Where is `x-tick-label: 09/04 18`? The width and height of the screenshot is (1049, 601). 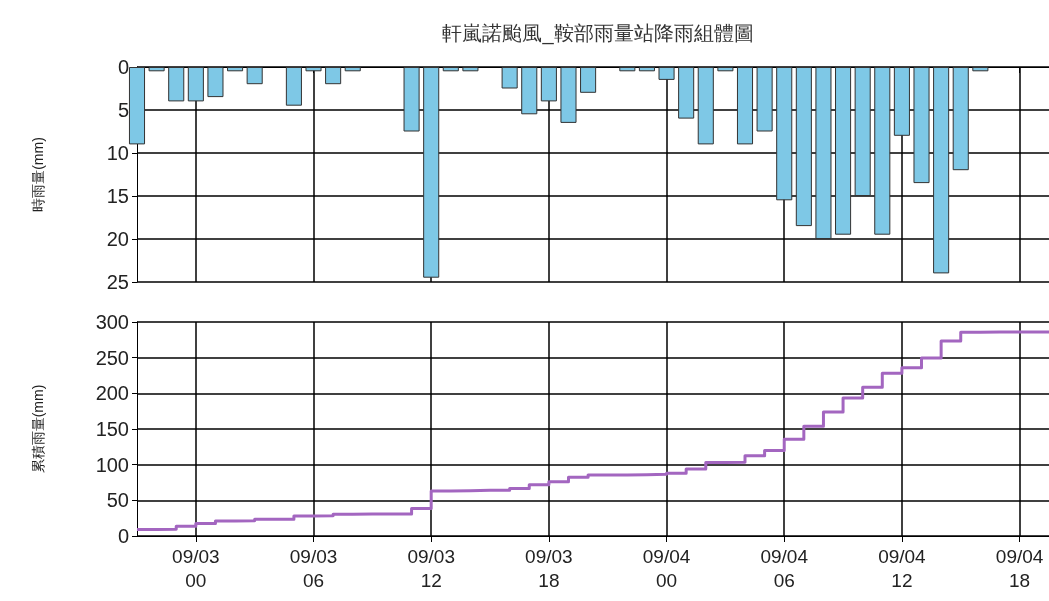
x-tick-label: 09/04 18 is located at coordinates (1019, 568).